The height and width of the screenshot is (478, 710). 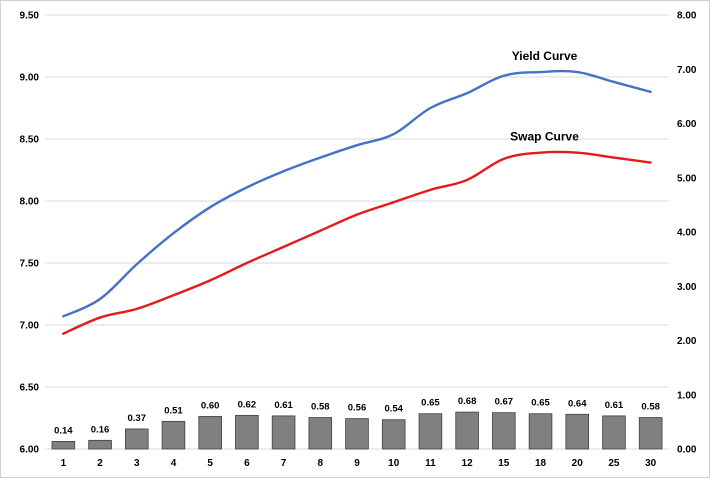 What do you see at coordinates (357, 463) in the screenshot?
I see `x-tick-label: 9` at bounding box center [357, 463].